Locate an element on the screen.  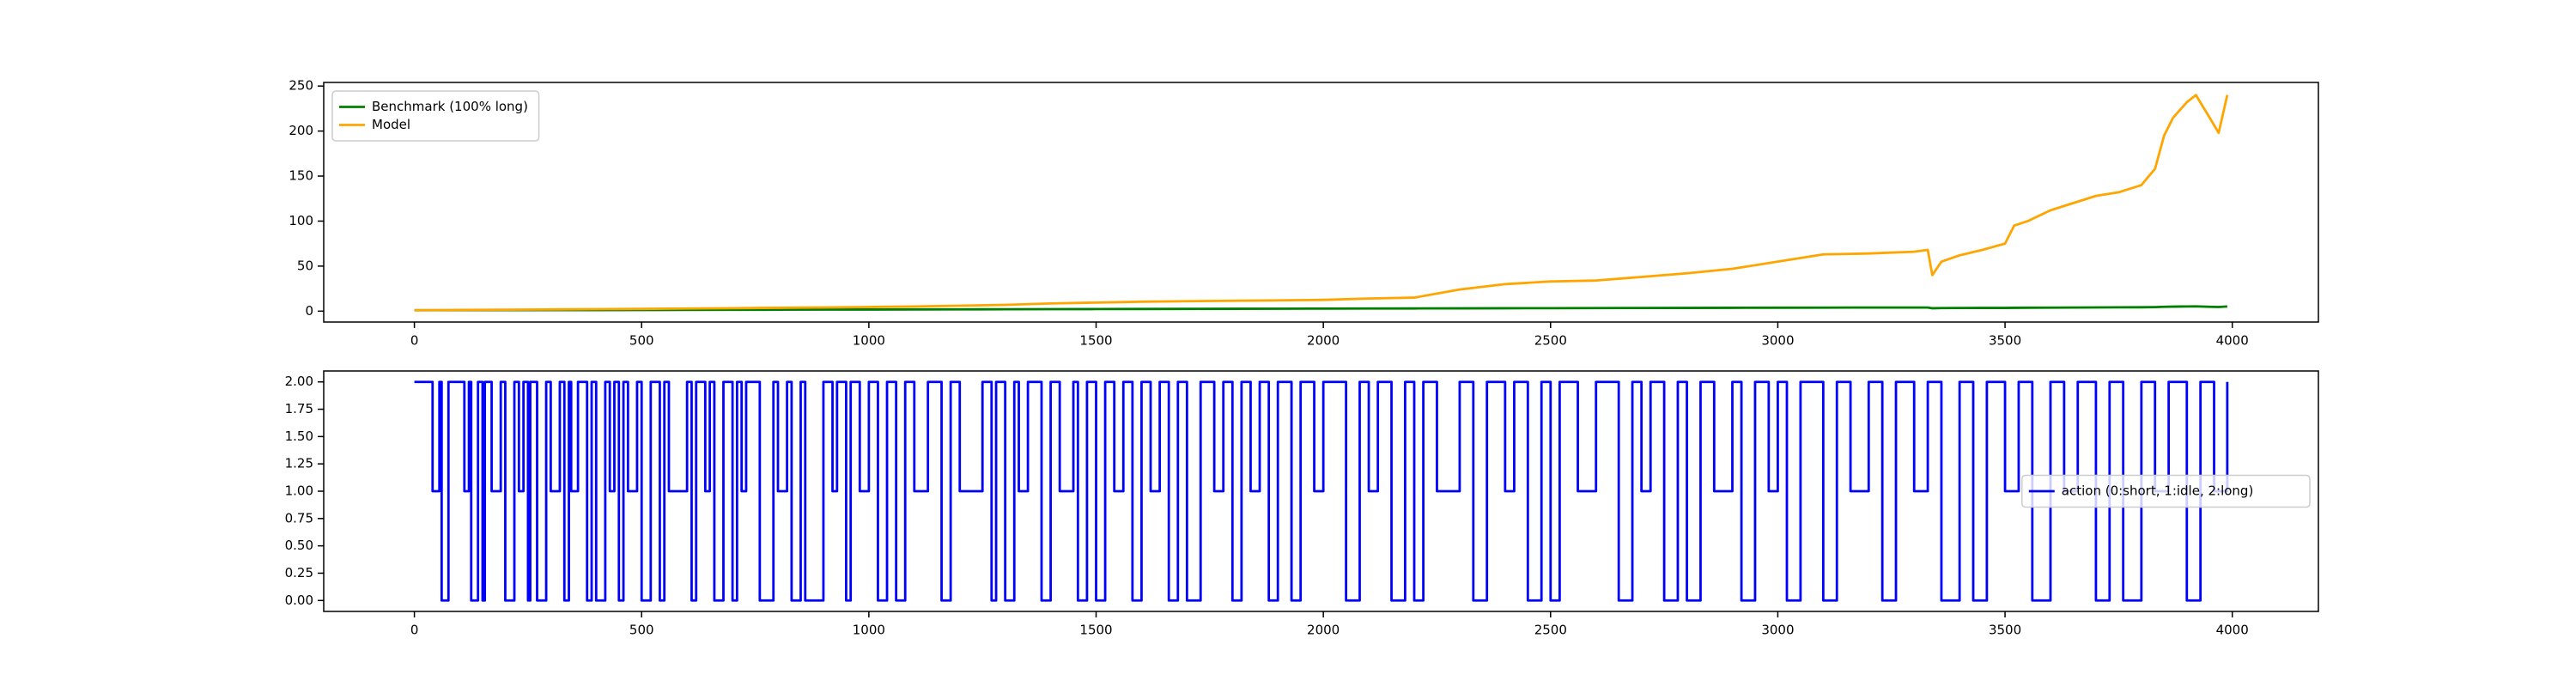
y-tick-label: 1.25 is located at coordinates (299, 463).